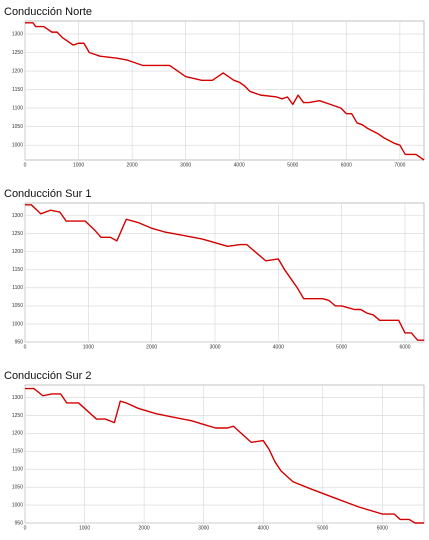 This screenshot has height=540, width=429. What do you see at coordinates (47, 376) in the screenshot?
I see `chart-title: Conducción Sur 2` at bounding box center [47, 376].